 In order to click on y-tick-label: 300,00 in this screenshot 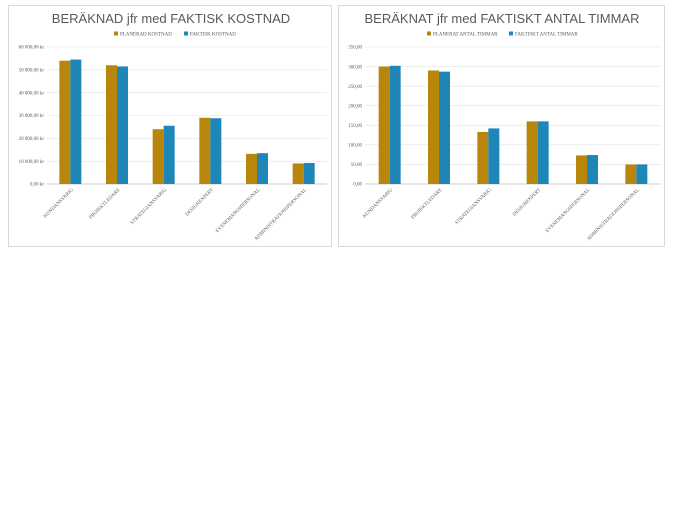, I will do `click(355, 67)`.